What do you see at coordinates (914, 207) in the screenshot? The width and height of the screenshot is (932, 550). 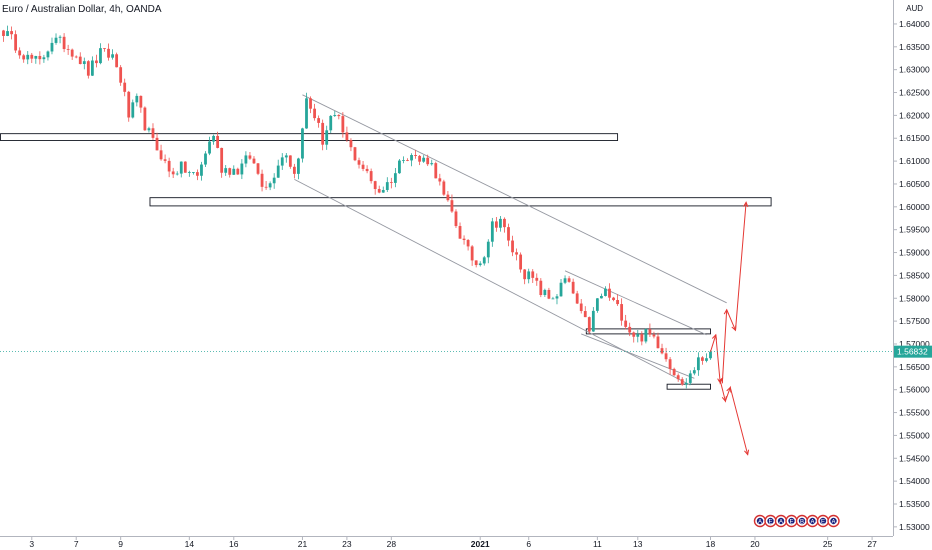 I see `price-tick-label: 1.60000` at bounding box center [914, 207].